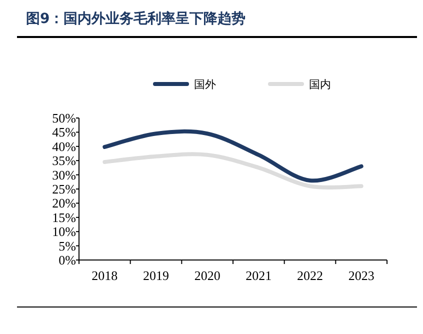  What do you see at coordinates (64, 189) in the screenshot?
I see `y-tick-label: 25%` at bounding box center [64, 189].